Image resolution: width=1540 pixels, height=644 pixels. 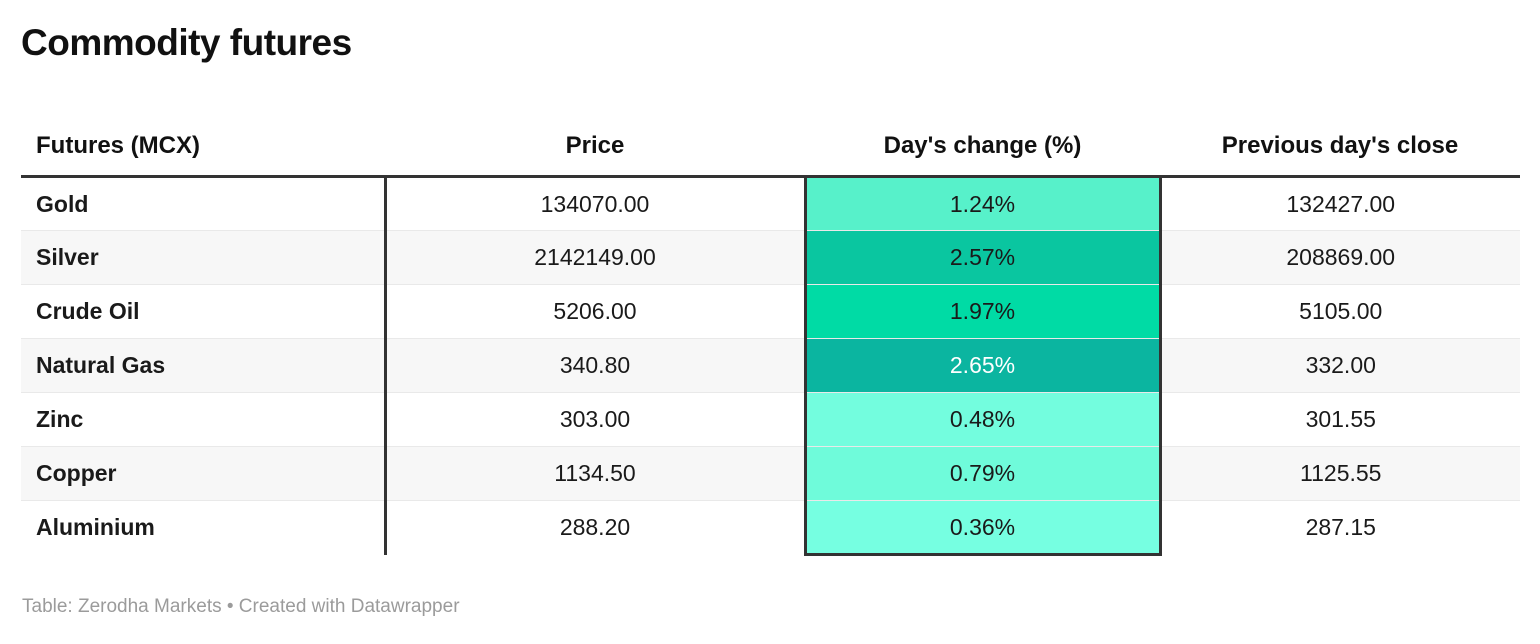 What do you see at coordinates (982, 257) in the screenshot?
I see `days-change-cell: 2.57%` at bounding box center [982, 257].